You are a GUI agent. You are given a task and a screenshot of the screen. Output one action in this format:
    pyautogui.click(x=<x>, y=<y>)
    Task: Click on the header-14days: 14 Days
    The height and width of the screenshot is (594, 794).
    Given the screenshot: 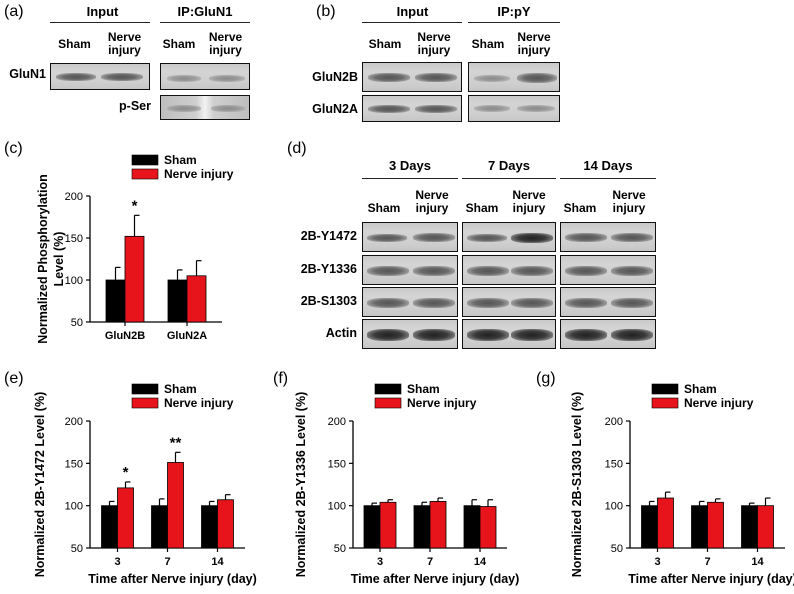 What is the action you would take?
    pyautogui.click(x=608, y=165)
    